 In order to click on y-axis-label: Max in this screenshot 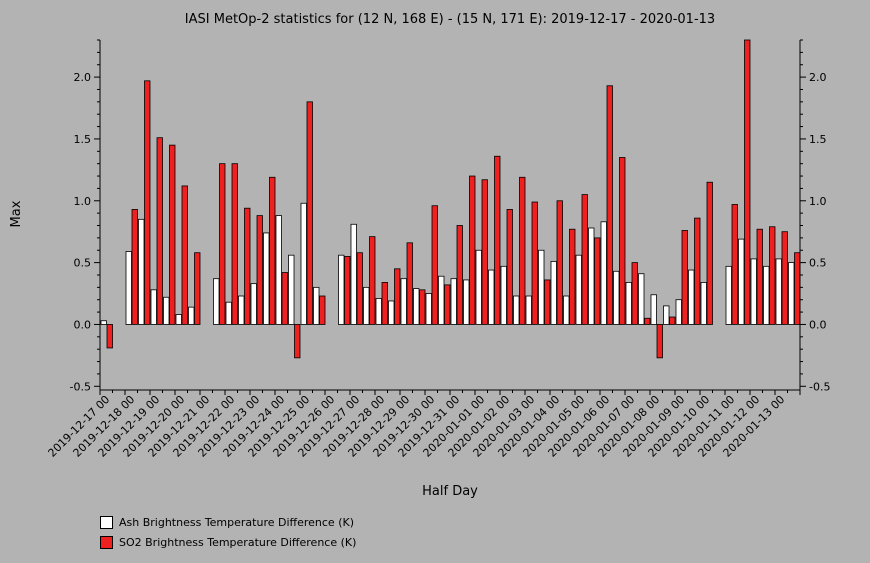, I will do `click(16, 213)`.